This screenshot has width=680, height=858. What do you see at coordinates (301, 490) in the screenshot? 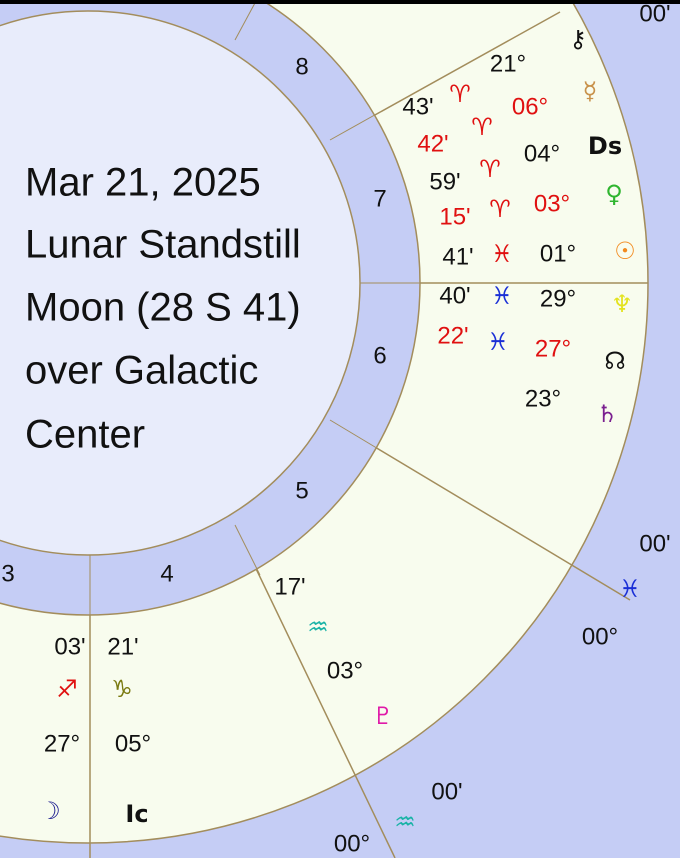
I see `house-number: 5` at bounding box center [301, 490].